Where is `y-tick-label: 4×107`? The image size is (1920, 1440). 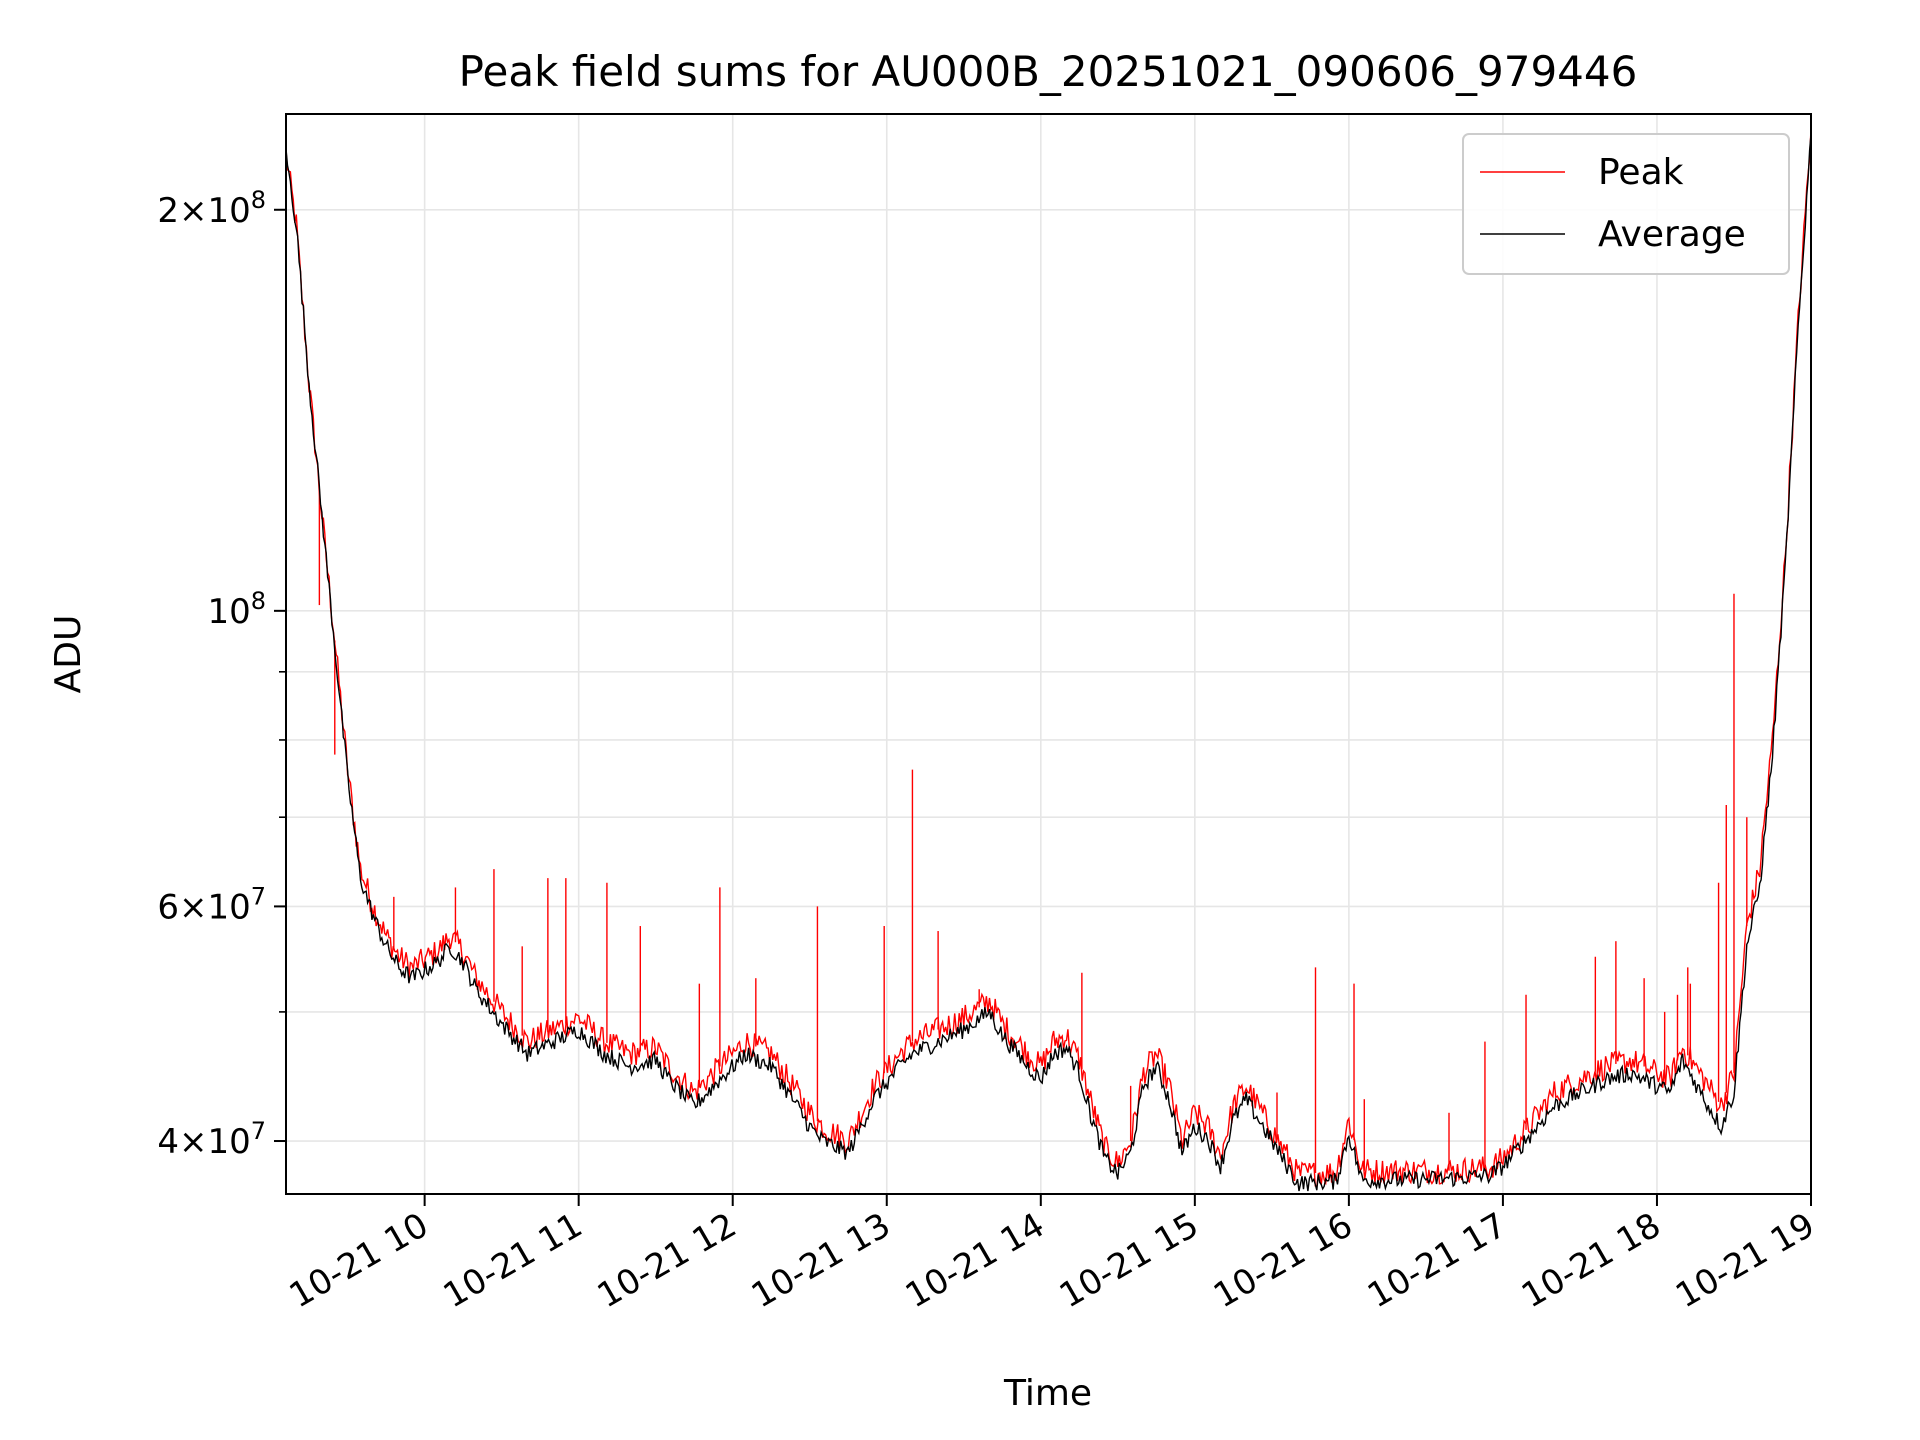
y-tick-label: 4×107 is located at coordinates (211, 1139).